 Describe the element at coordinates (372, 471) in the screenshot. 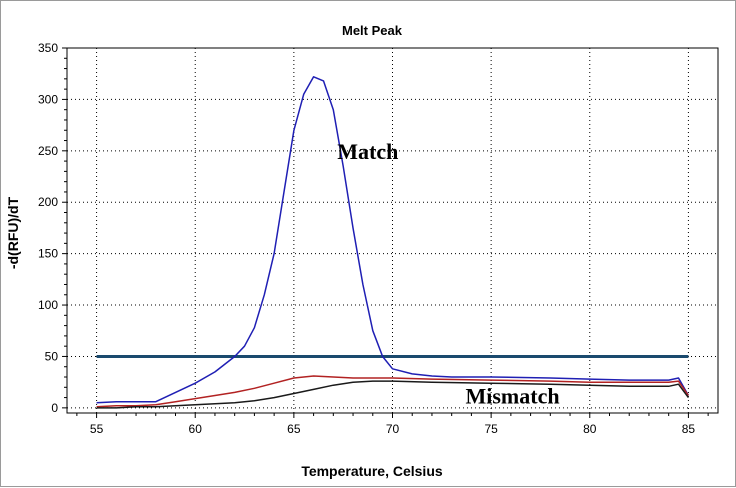

I see `x-axis-title: Temperature, Celsius` at that location.